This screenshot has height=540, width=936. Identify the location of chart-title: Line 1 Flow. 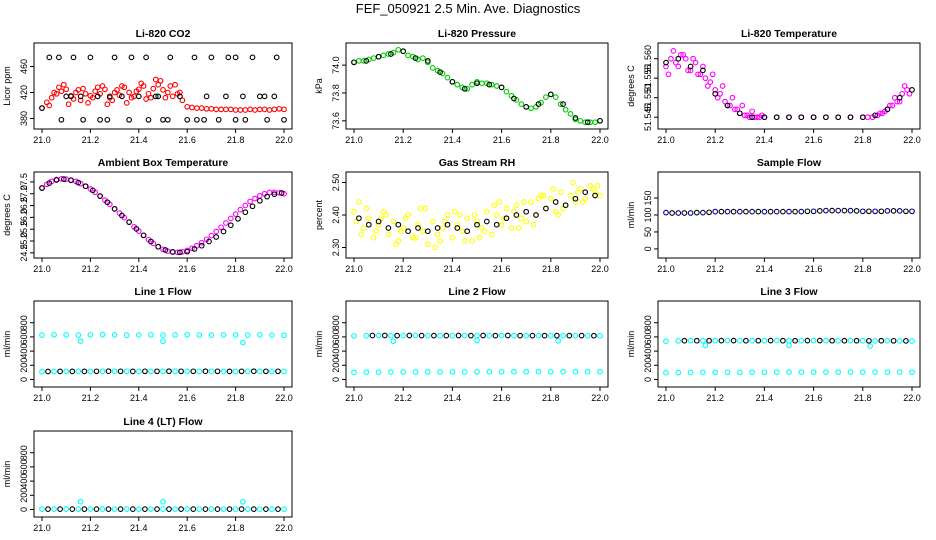
(163, 292).